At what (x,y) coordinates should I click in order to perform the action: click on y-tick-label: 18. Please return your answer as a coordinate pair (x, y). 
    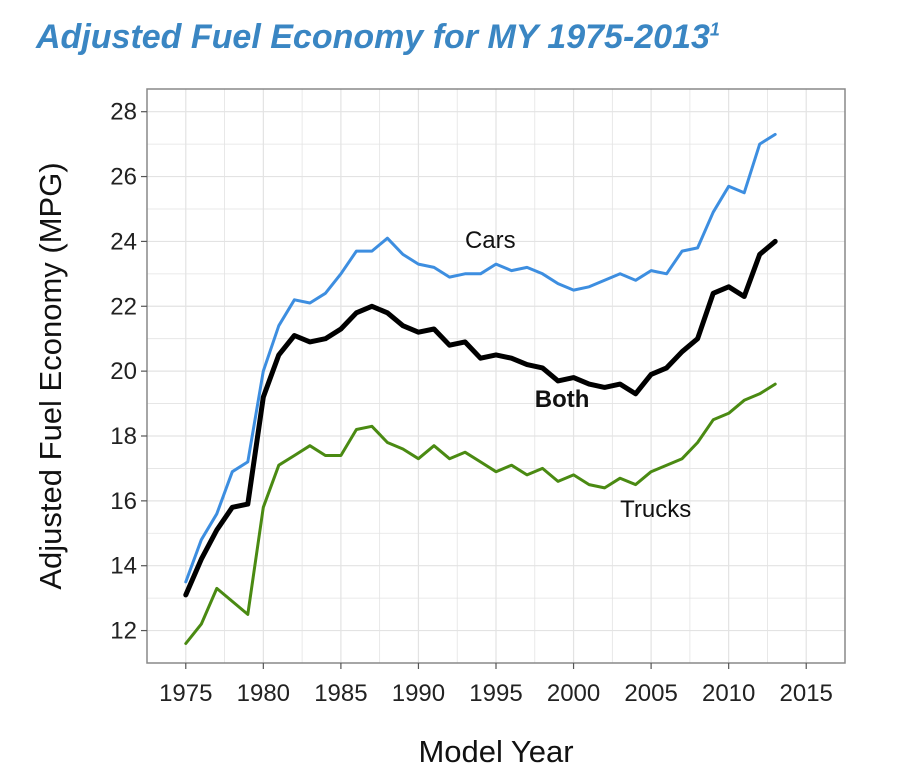
    Looking at the image, I should click on (123, 436).